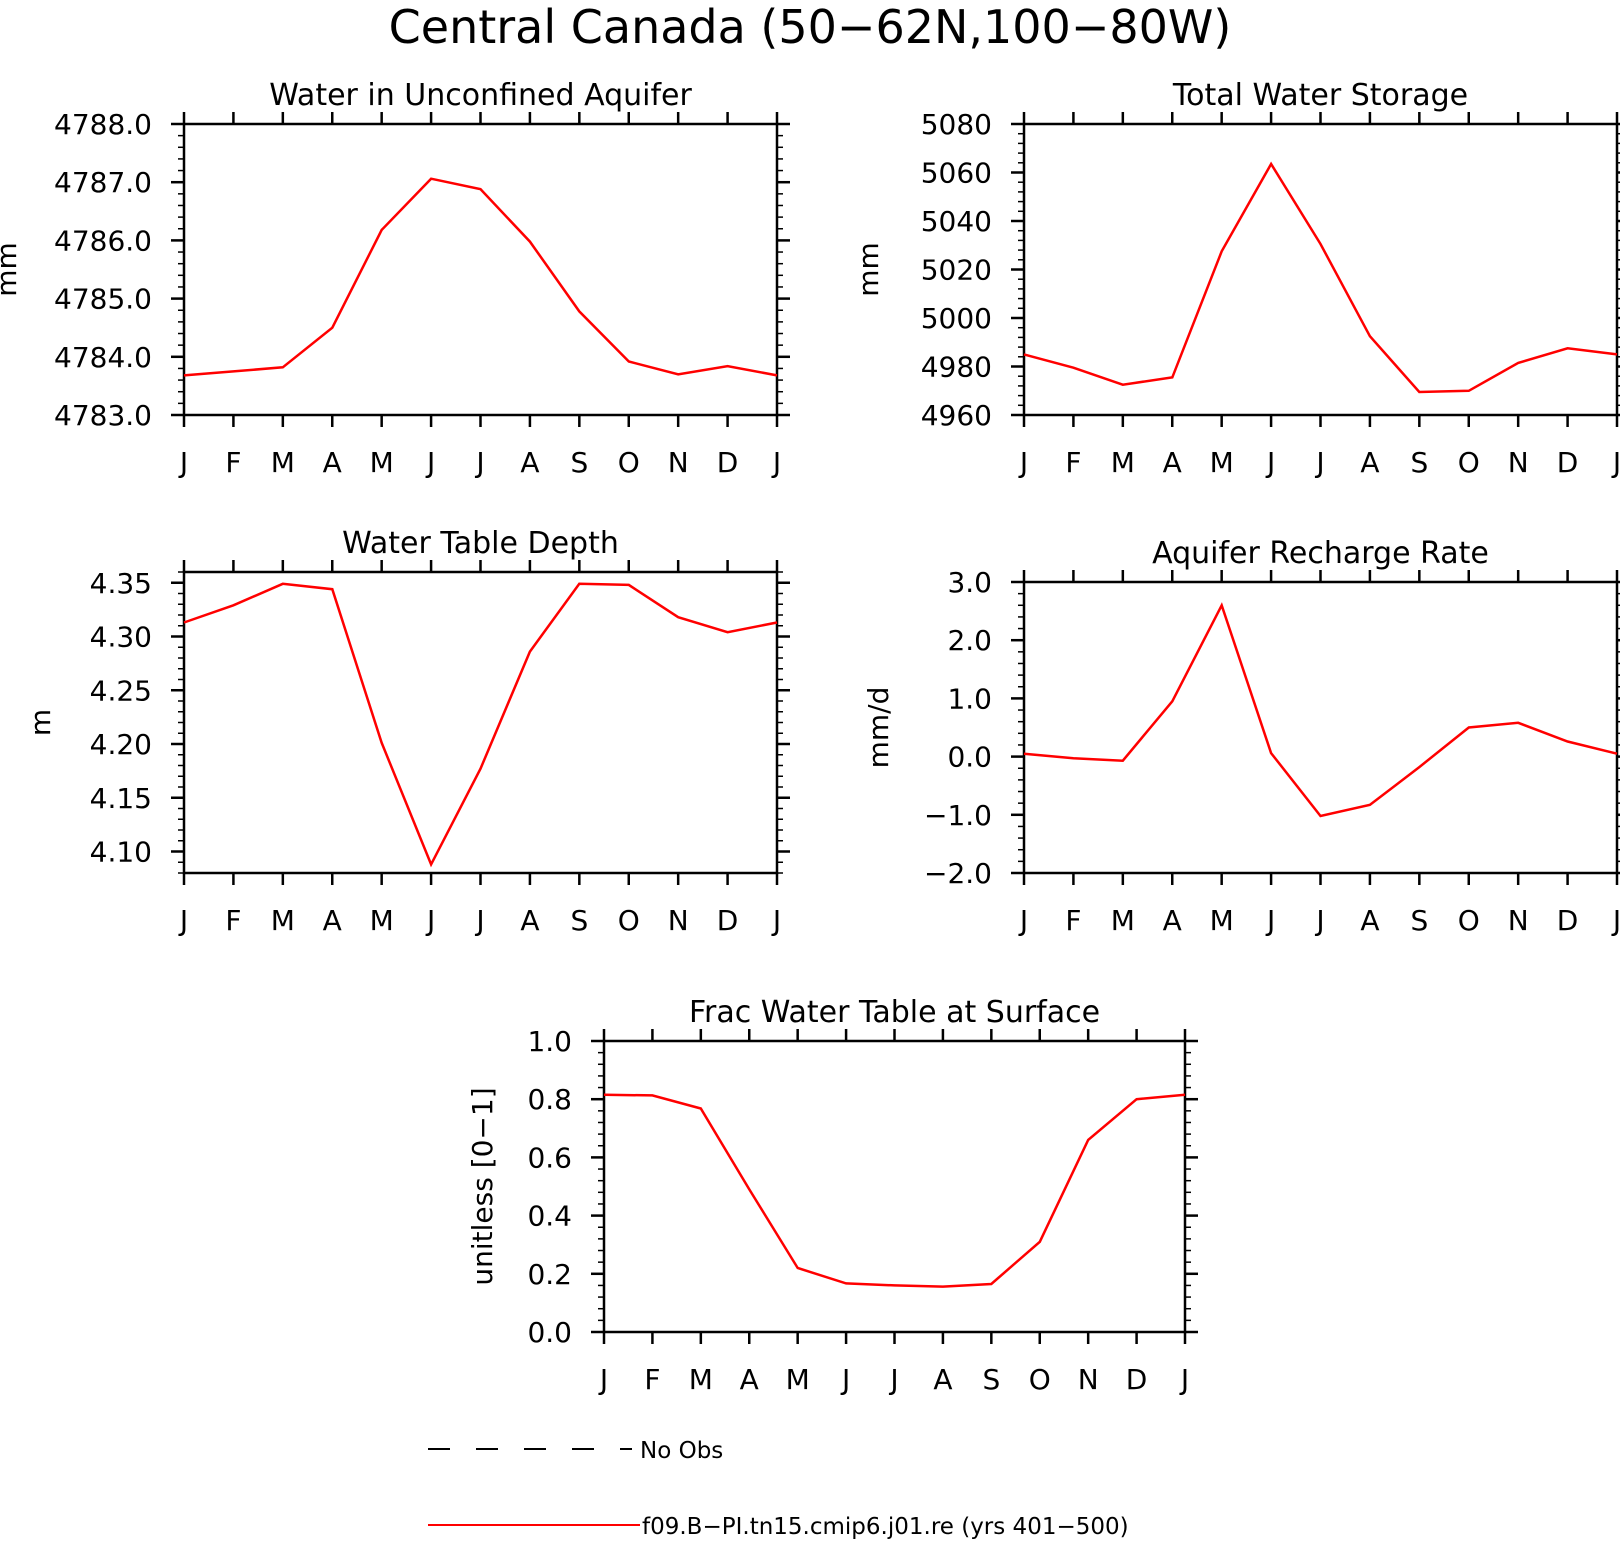  I want to click on panel-title: Total Water Storage, so click(1320, 95).